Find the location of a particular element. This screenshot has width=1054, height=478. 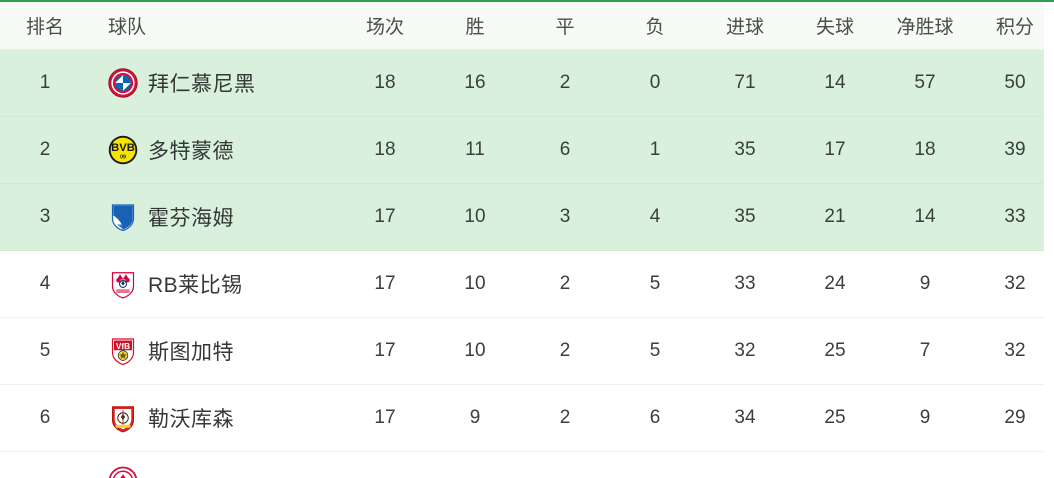

team-name: RB莱比锡 is located at coordinates (195, 285).